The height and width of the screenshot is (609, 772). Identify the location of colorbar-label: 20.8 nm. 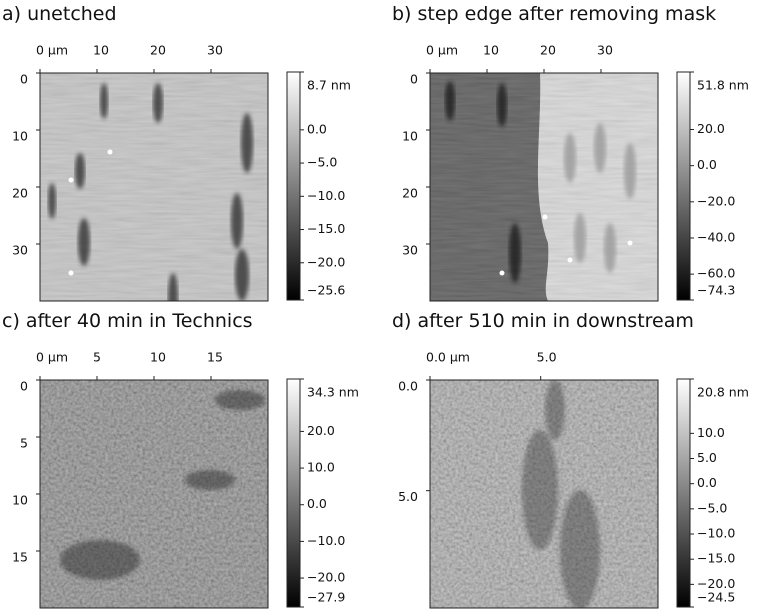
(723, 392).